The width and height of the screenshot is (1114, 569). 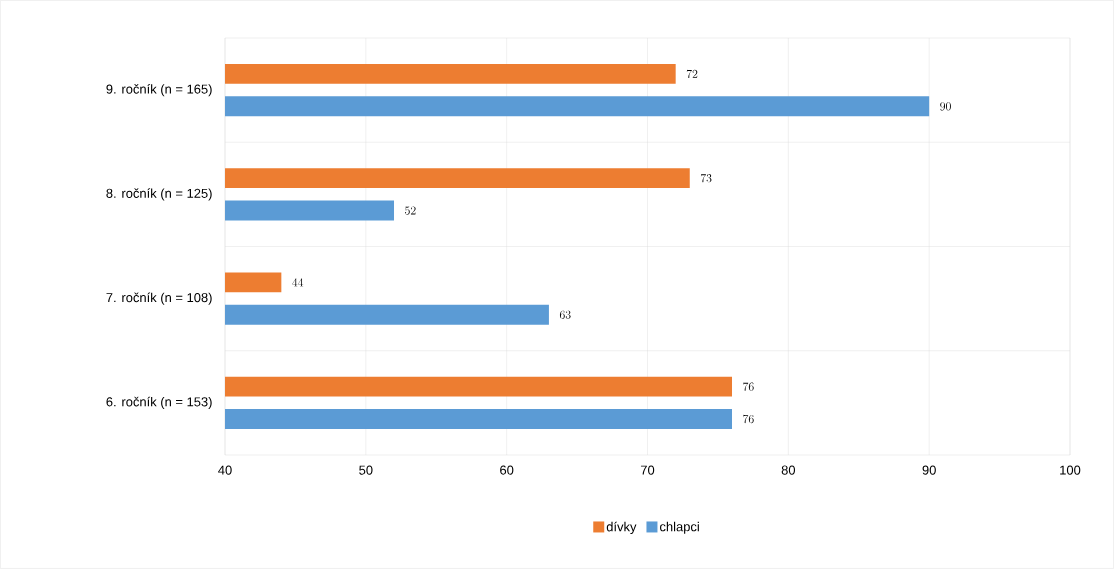 I want to click on y-tick-label: 9. ročník (n = 165), so click(x=159, y=90).